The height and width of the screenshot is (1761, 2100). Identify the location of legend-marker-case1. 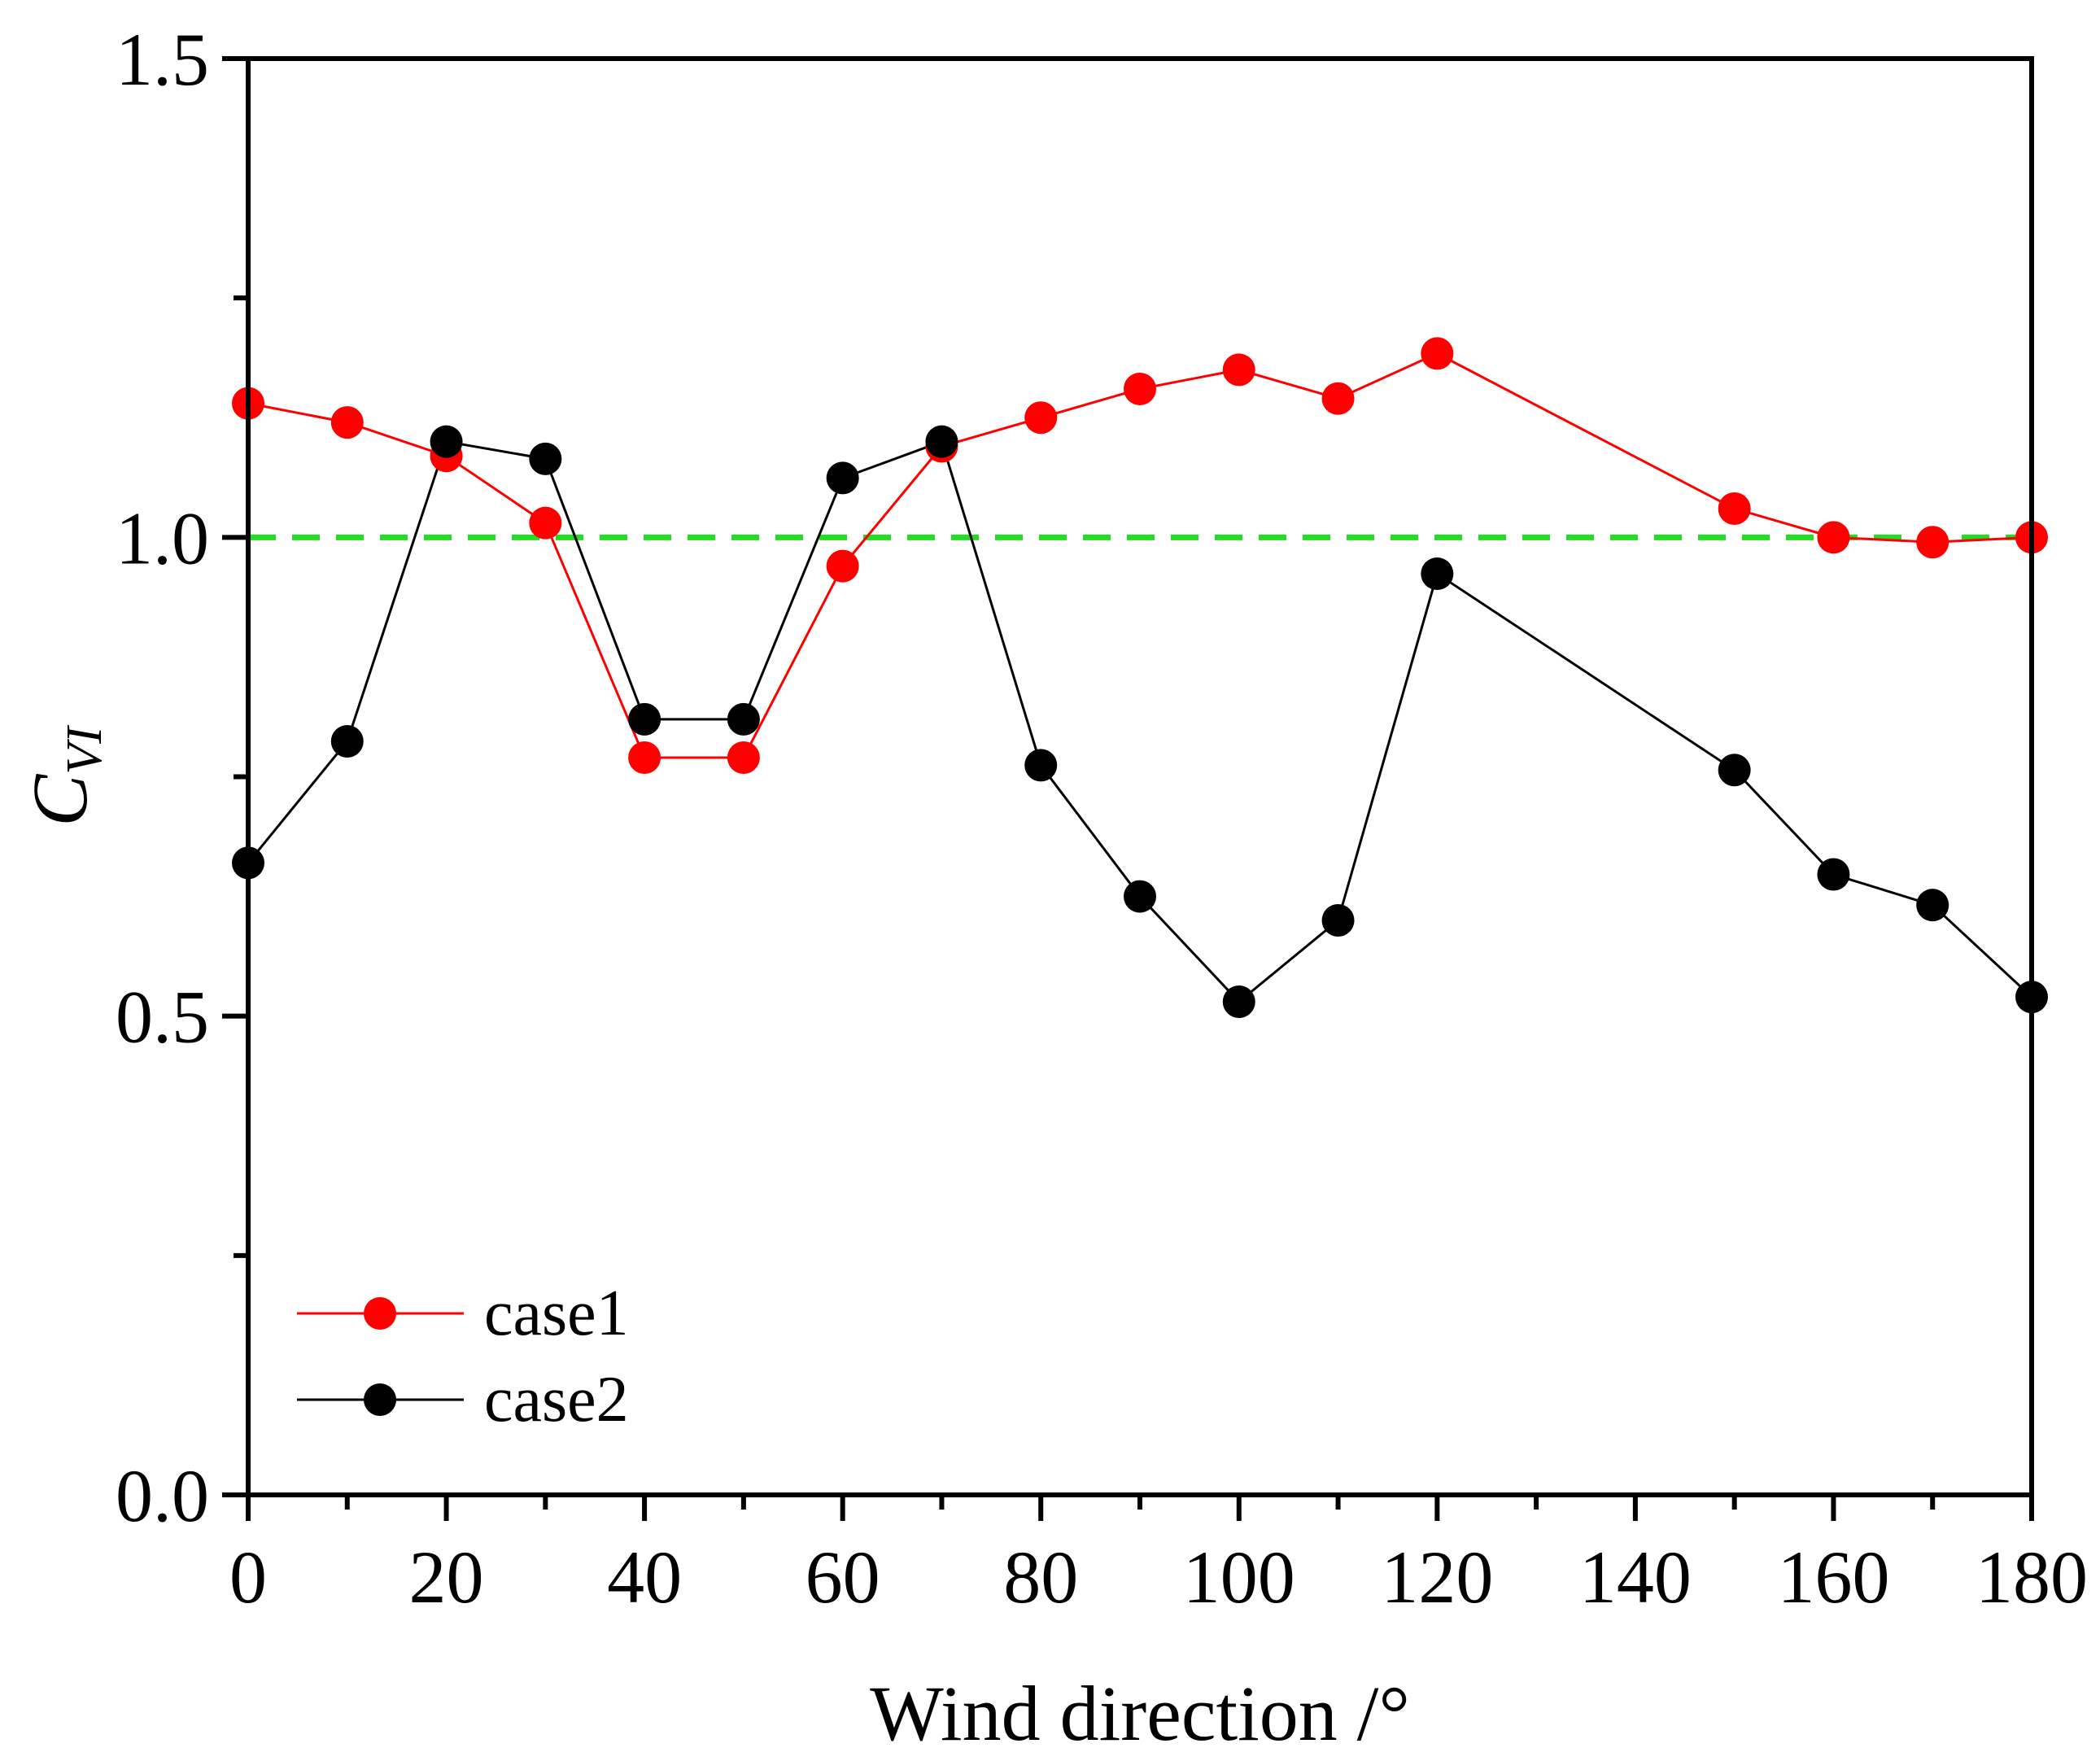
(380, 1313).